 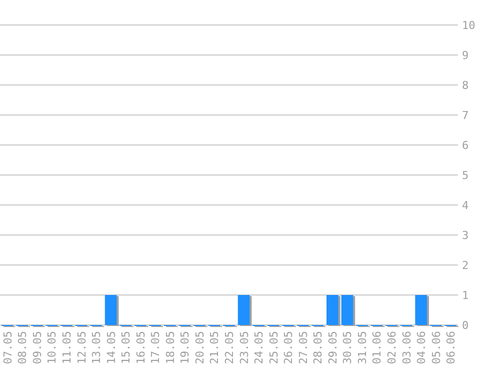 What do you see at coordinates (465, 175) in the screenshot?
I see `y-tick-label: 5` at bounding box center [465, 175].